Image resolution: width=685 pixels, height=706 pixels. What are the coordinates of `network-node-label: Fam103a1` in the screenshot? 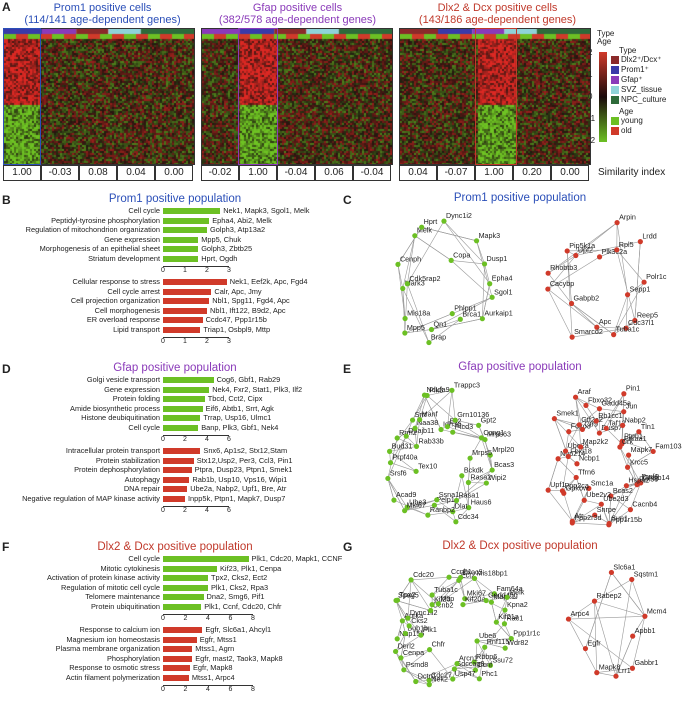 It's located at (668, 445).